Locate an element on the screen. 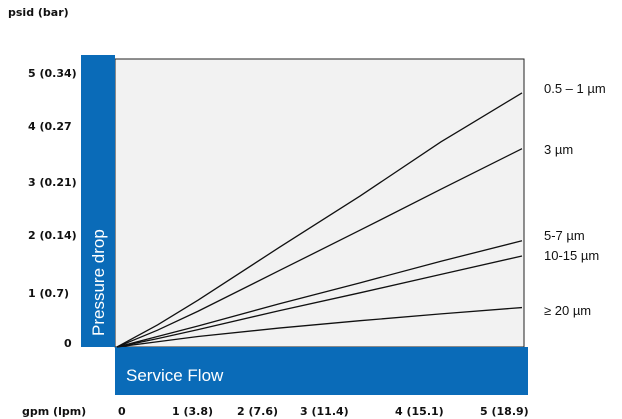 This screenshot has width=622, height=419. x-tick-label: 2 (7.6) is located at coordinates (257, 411).